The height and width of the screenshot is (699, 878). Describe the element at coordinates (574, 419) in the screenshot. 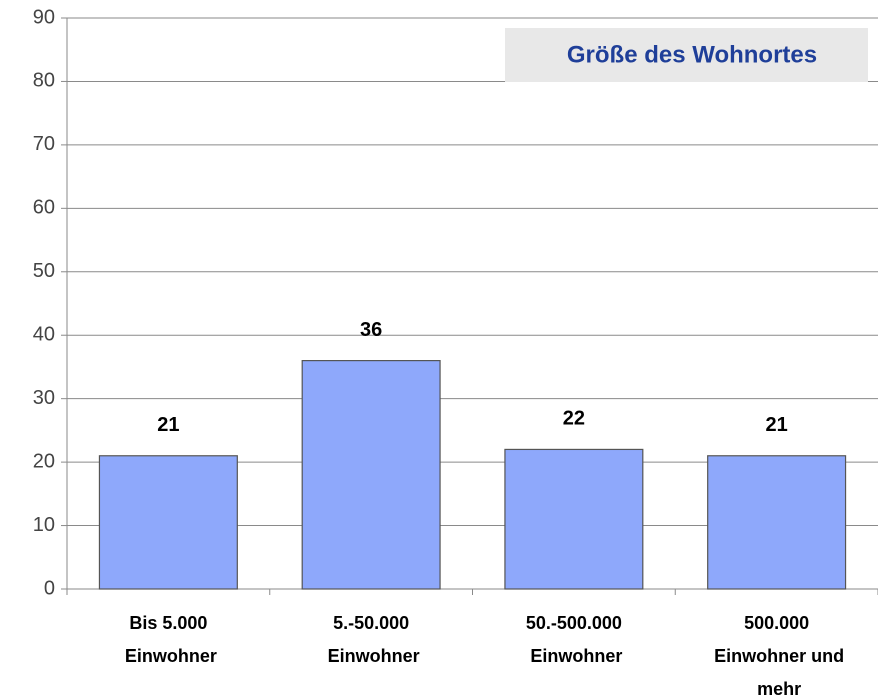

I see `value-label: 22` at that location.